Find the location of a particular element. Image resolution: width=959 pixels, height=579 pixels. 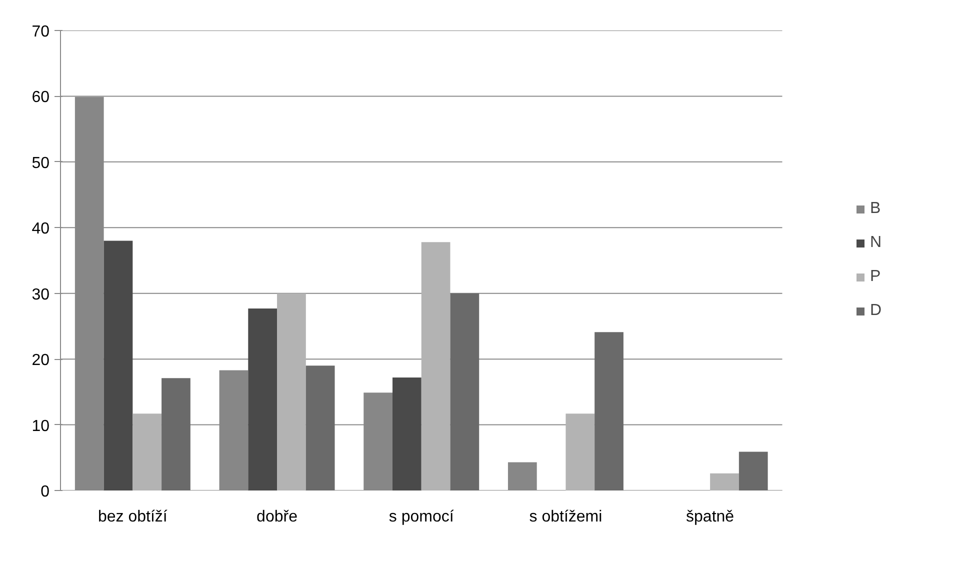

x-tick-label: dobře is located at coordinates (277, 517).